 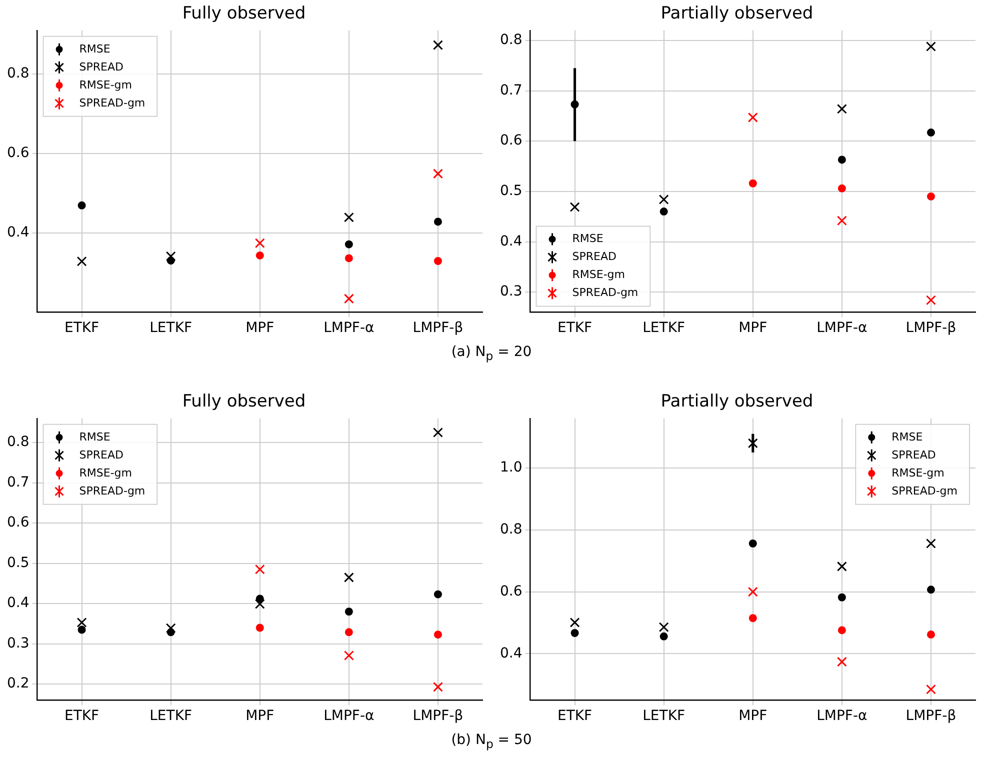 I want to click on text: (a) N$_{p}$ = 20, so click(x=491, y=353).